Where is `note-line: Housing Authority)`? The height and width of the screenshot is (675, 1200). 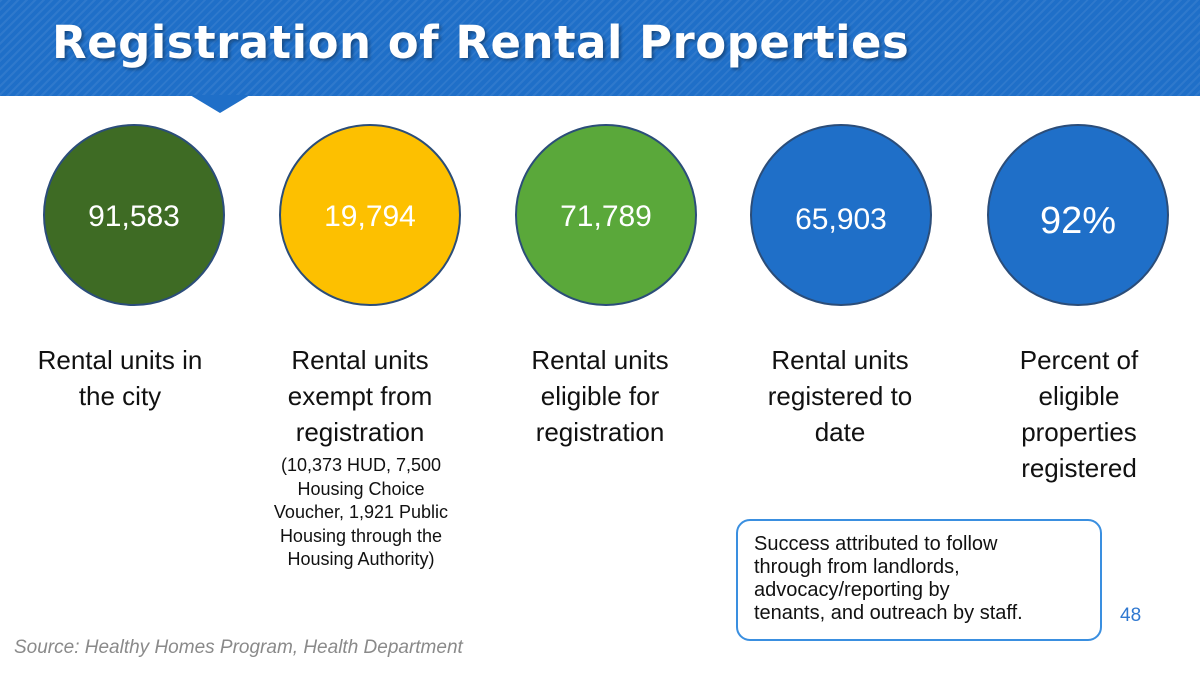
note-line: Housing Authority) is located at coordinates (361, 559).